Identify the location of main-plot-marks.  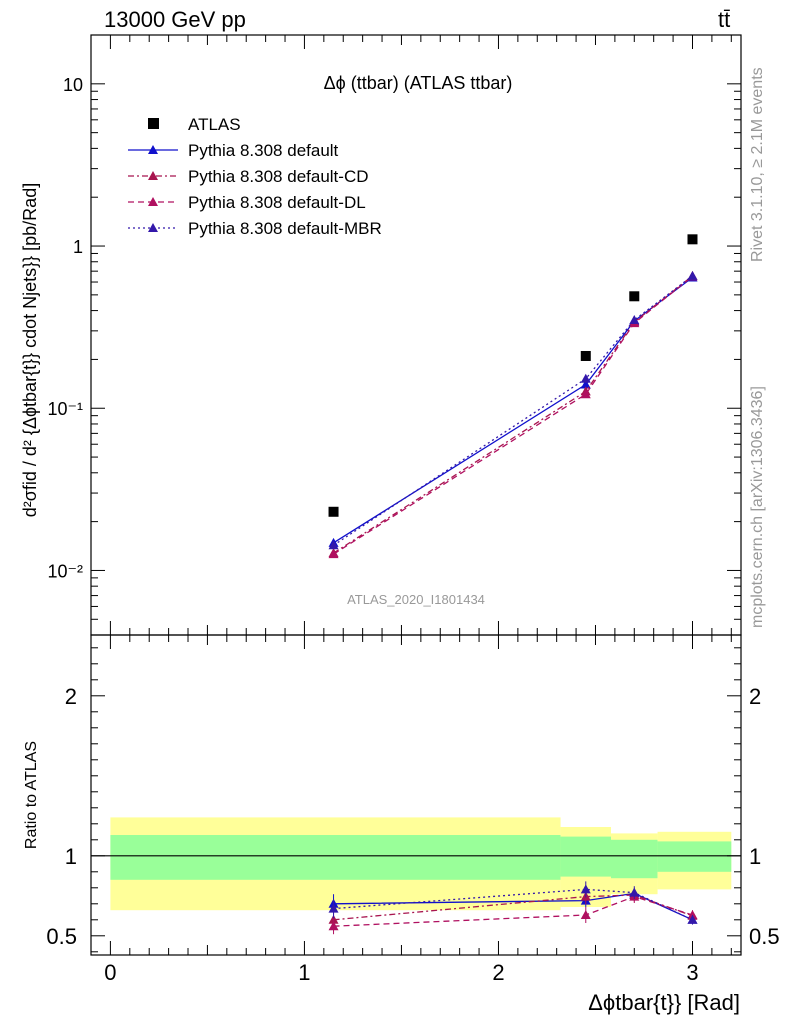
(513, 396).